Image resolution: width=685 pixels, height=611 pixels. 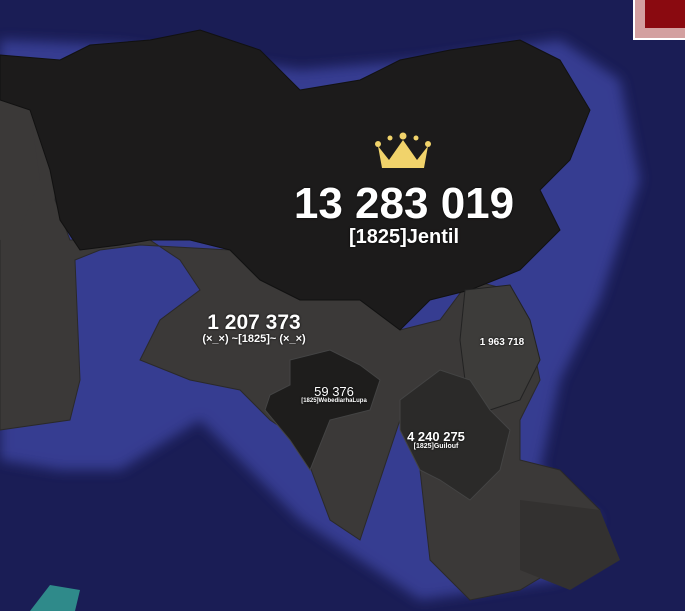 I want to click on territory-china, so click(x=500, y=347).